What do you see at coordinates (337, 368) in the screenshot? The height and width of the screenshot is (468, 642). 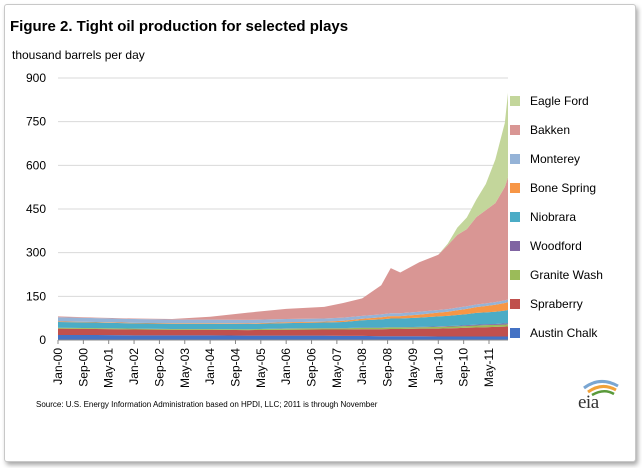 I see `x-tick-label: May-07` at bounding box center [337, 368].